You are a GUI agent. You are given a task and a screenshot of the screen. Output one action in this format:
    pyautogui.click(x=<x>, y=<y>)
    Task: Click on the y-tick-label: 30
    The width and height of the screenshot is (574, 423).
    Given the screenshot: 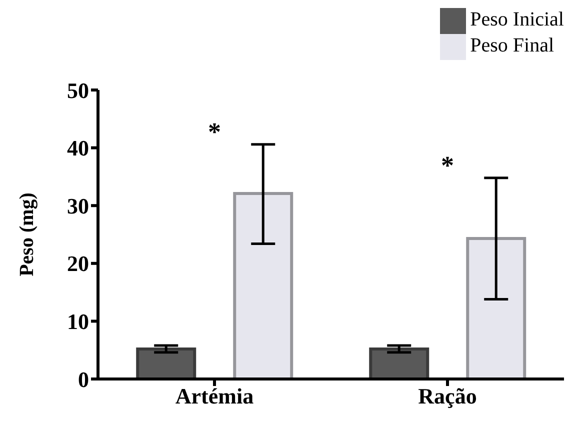 What is the action you would take?
    pyautogui.click(x=78, y=205)
    